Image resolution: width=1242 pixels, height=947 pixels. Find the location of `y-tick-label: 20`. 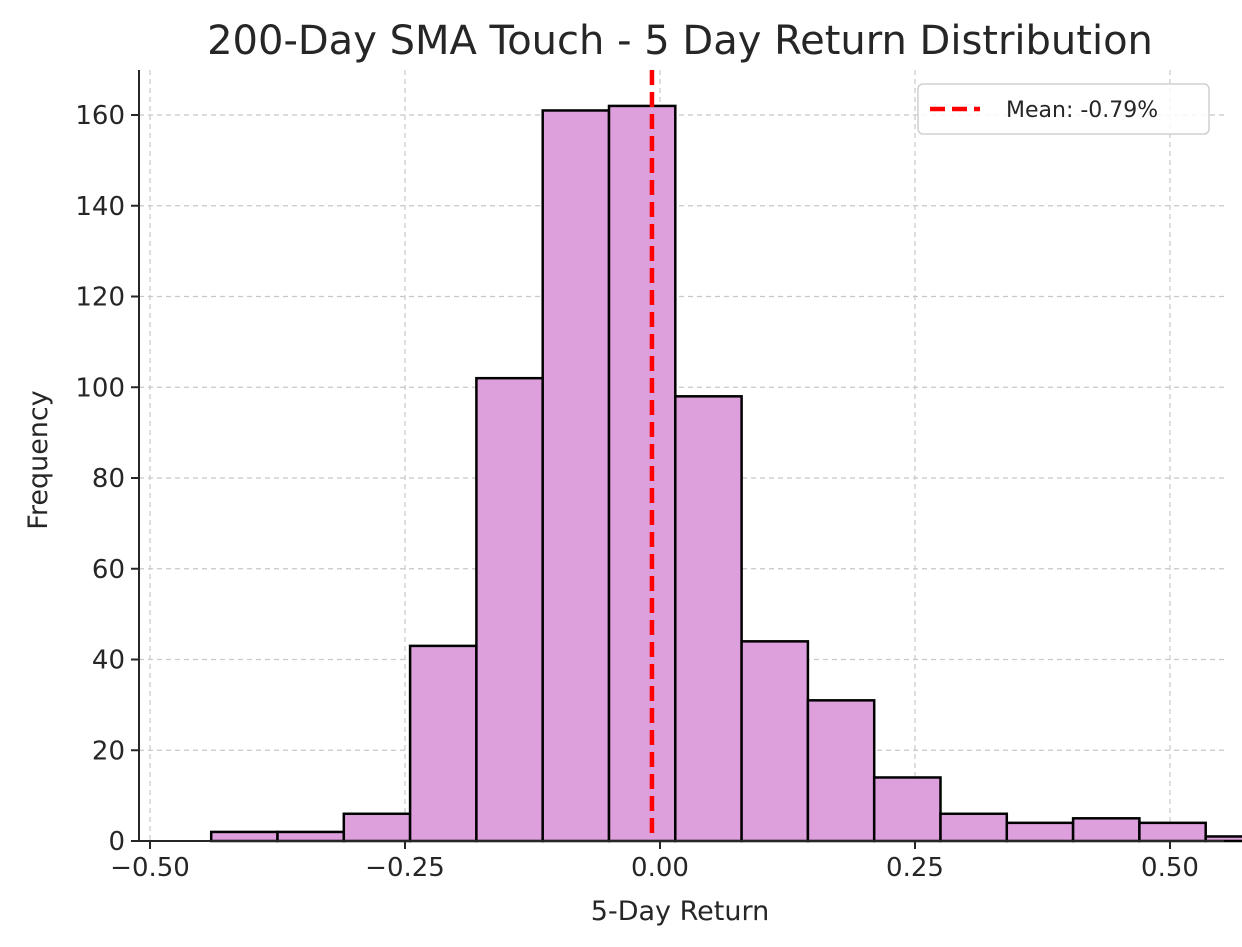

y-tick-label: 20 is located at coordinates (108, 751).